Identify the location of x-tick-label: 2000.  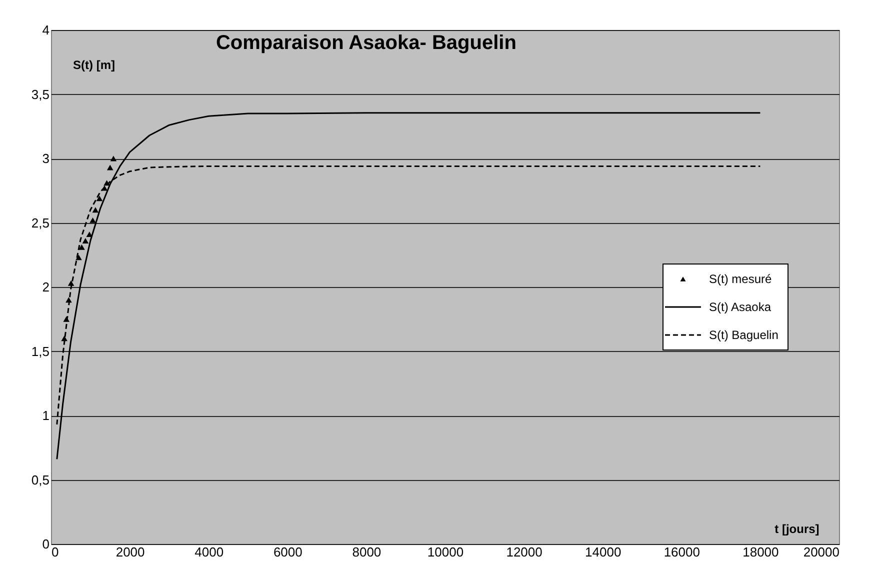
(130, 552).